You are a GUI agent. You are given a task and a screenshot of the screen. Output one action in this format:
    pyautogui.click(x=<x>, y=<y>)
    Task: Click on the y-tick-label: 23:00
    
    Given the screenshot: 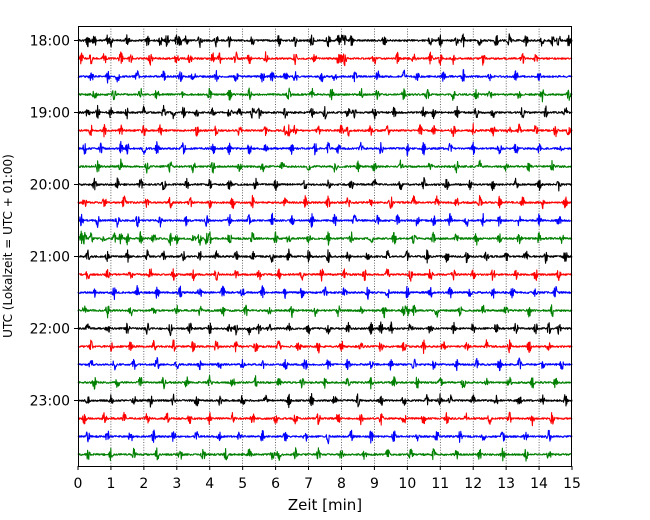 What is the action you would take?
    pyautogui.click(x=50, y=402)
    